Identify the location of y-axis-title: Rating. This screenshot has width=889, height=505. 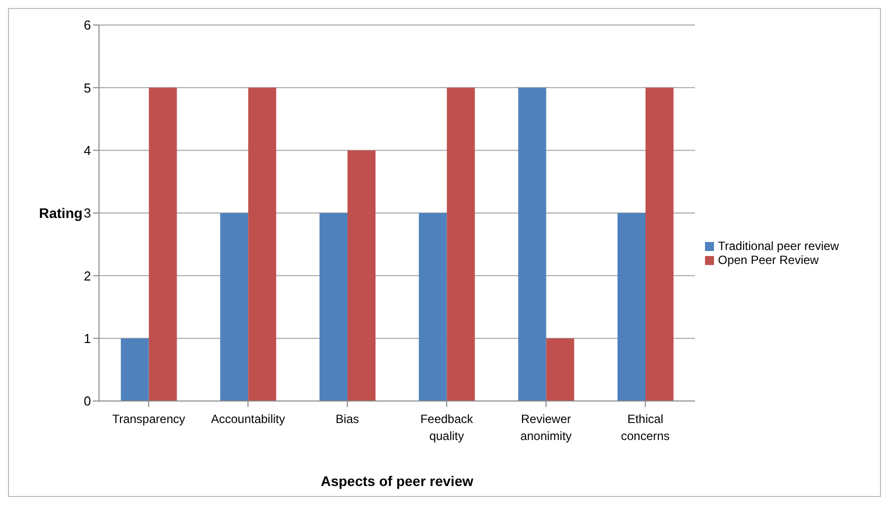
(61, 212).